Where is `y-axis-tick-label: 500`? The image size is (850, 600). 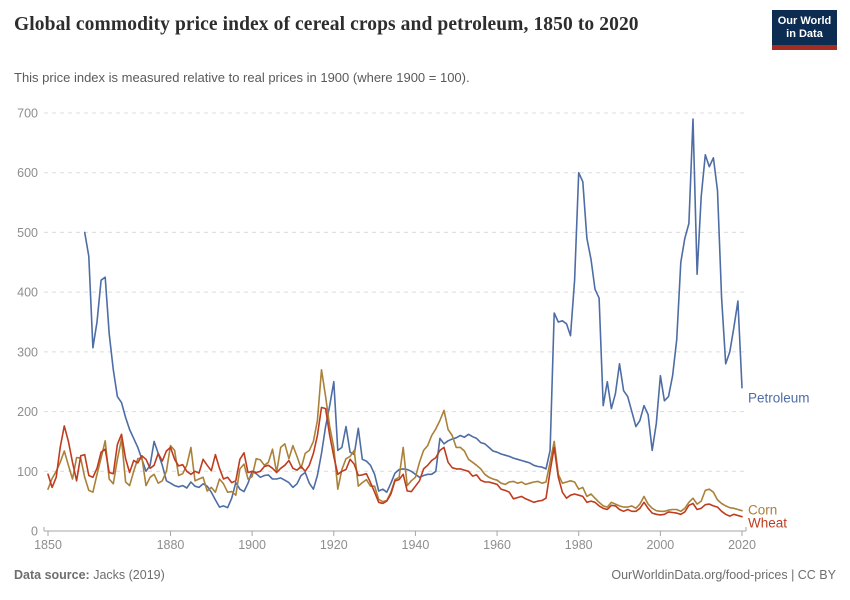 y-axis-tick-label: 500 is located at coordinates (27, 233).